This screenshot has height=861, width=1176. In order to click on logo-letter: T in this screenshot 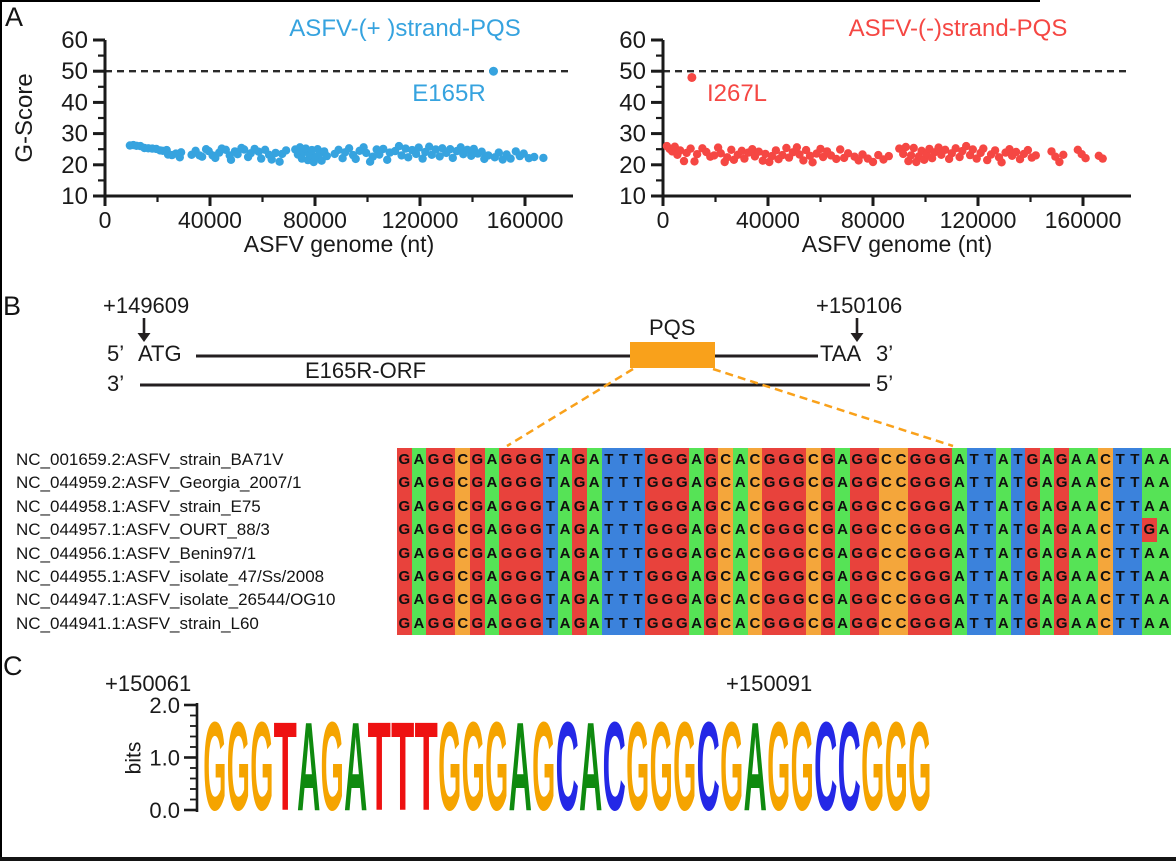, I will do `click(402, 766)`.